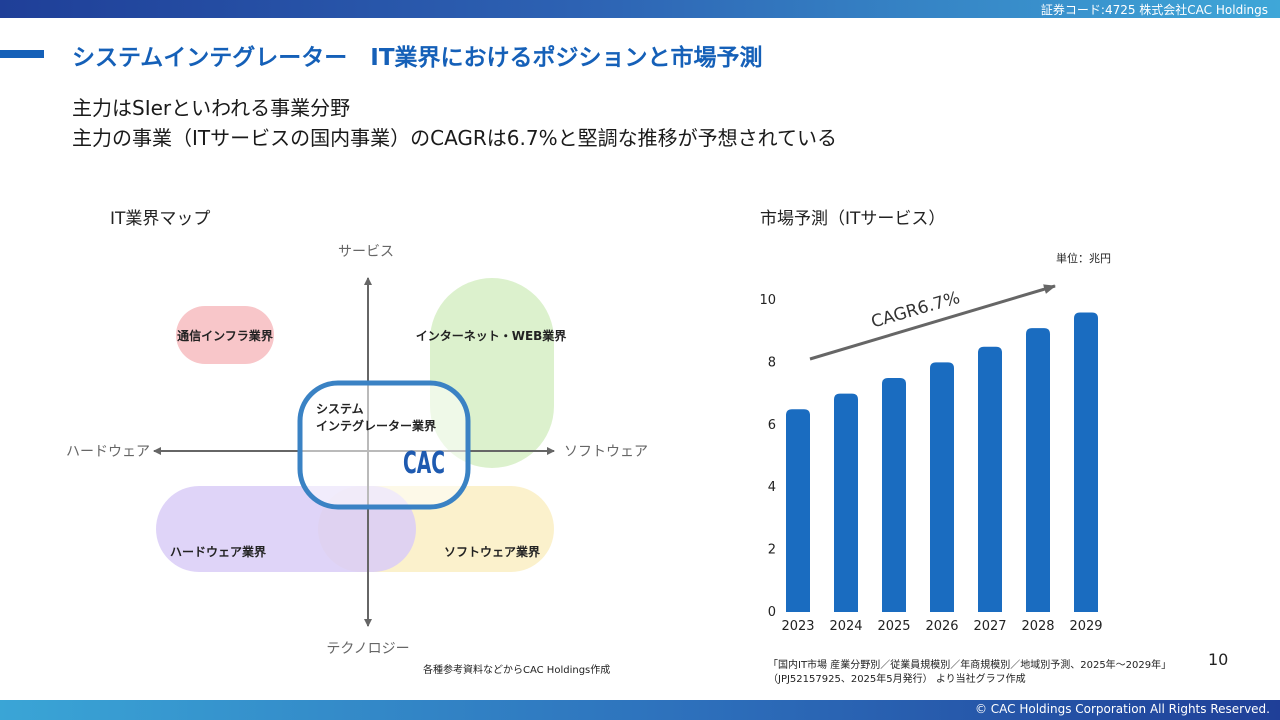  Describe the element at coordinates (772, 362) in the screenshot. I see `y-tick-label: 8` at that location.